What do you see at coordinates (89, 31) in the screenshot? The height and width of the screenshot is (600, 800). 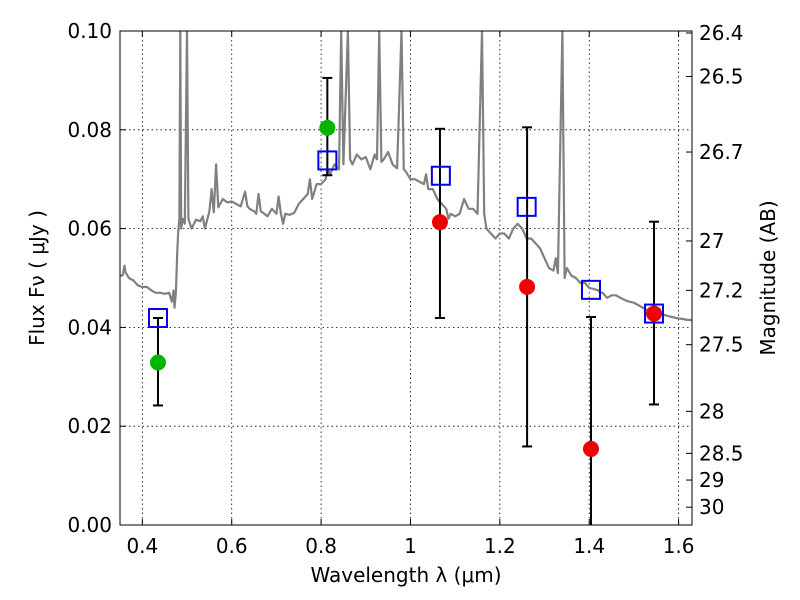 I see `y-tick-label: 0.10` at bounding box center [89, 31].